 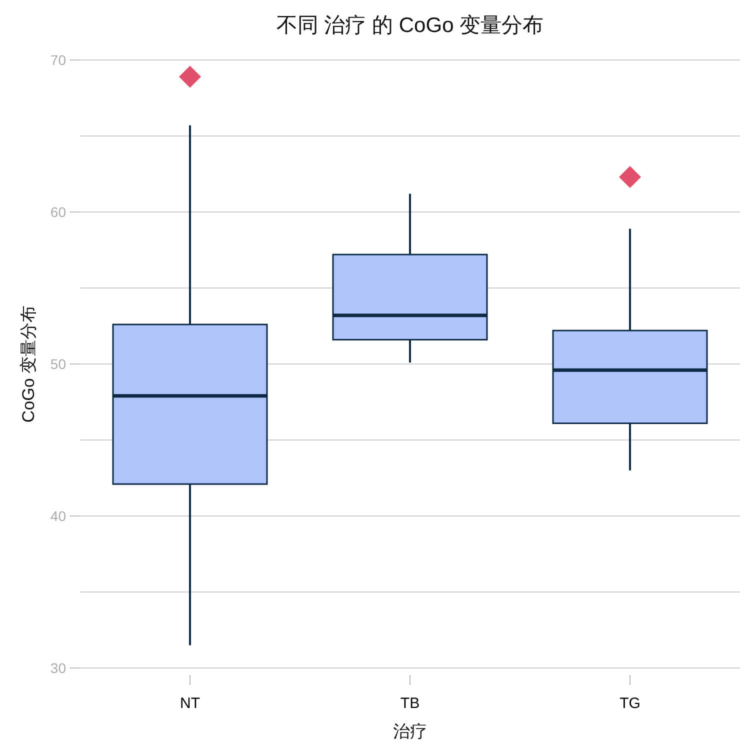 I want to click on x-tick-label: TG, so click(x=630, y=703).